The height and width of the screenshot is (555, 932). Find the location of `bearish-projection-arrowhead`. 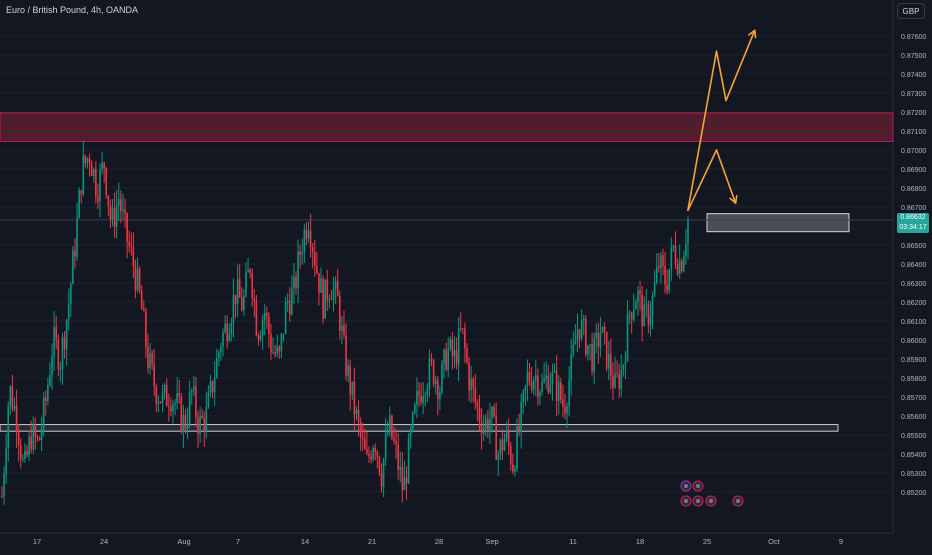

bearish-projection-arrowhead is located at coordinates (733, 199).